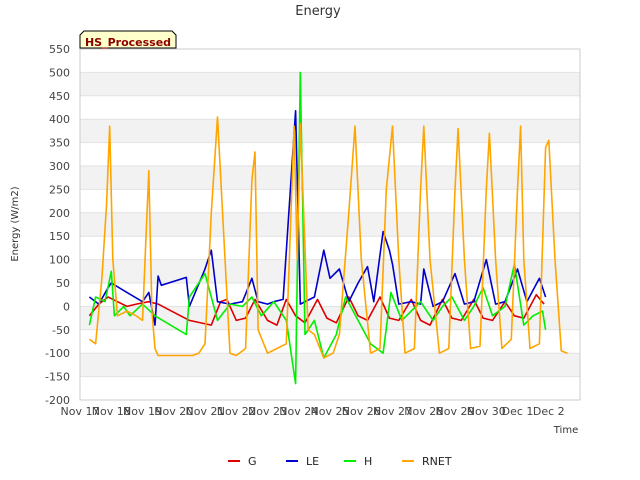 The width and height of the screenshot is (640, 480). I want to click on y-tick-label: 0, so click(66, 306).